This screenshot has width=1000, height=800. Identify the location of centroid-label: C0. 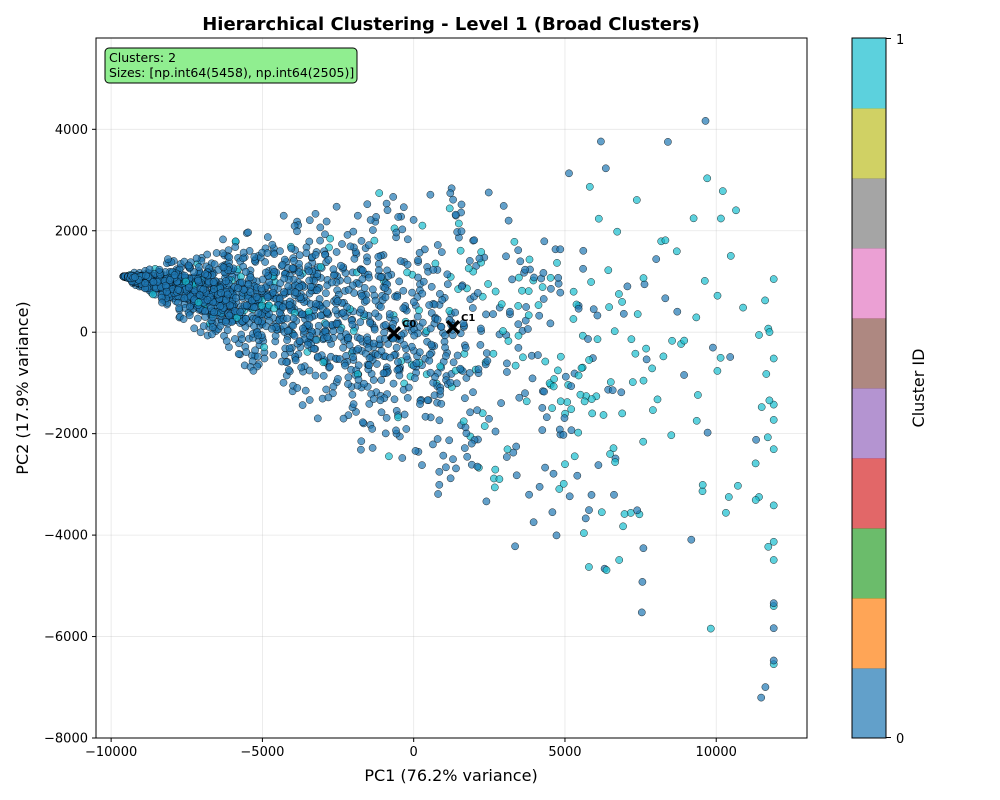
(409, 324).